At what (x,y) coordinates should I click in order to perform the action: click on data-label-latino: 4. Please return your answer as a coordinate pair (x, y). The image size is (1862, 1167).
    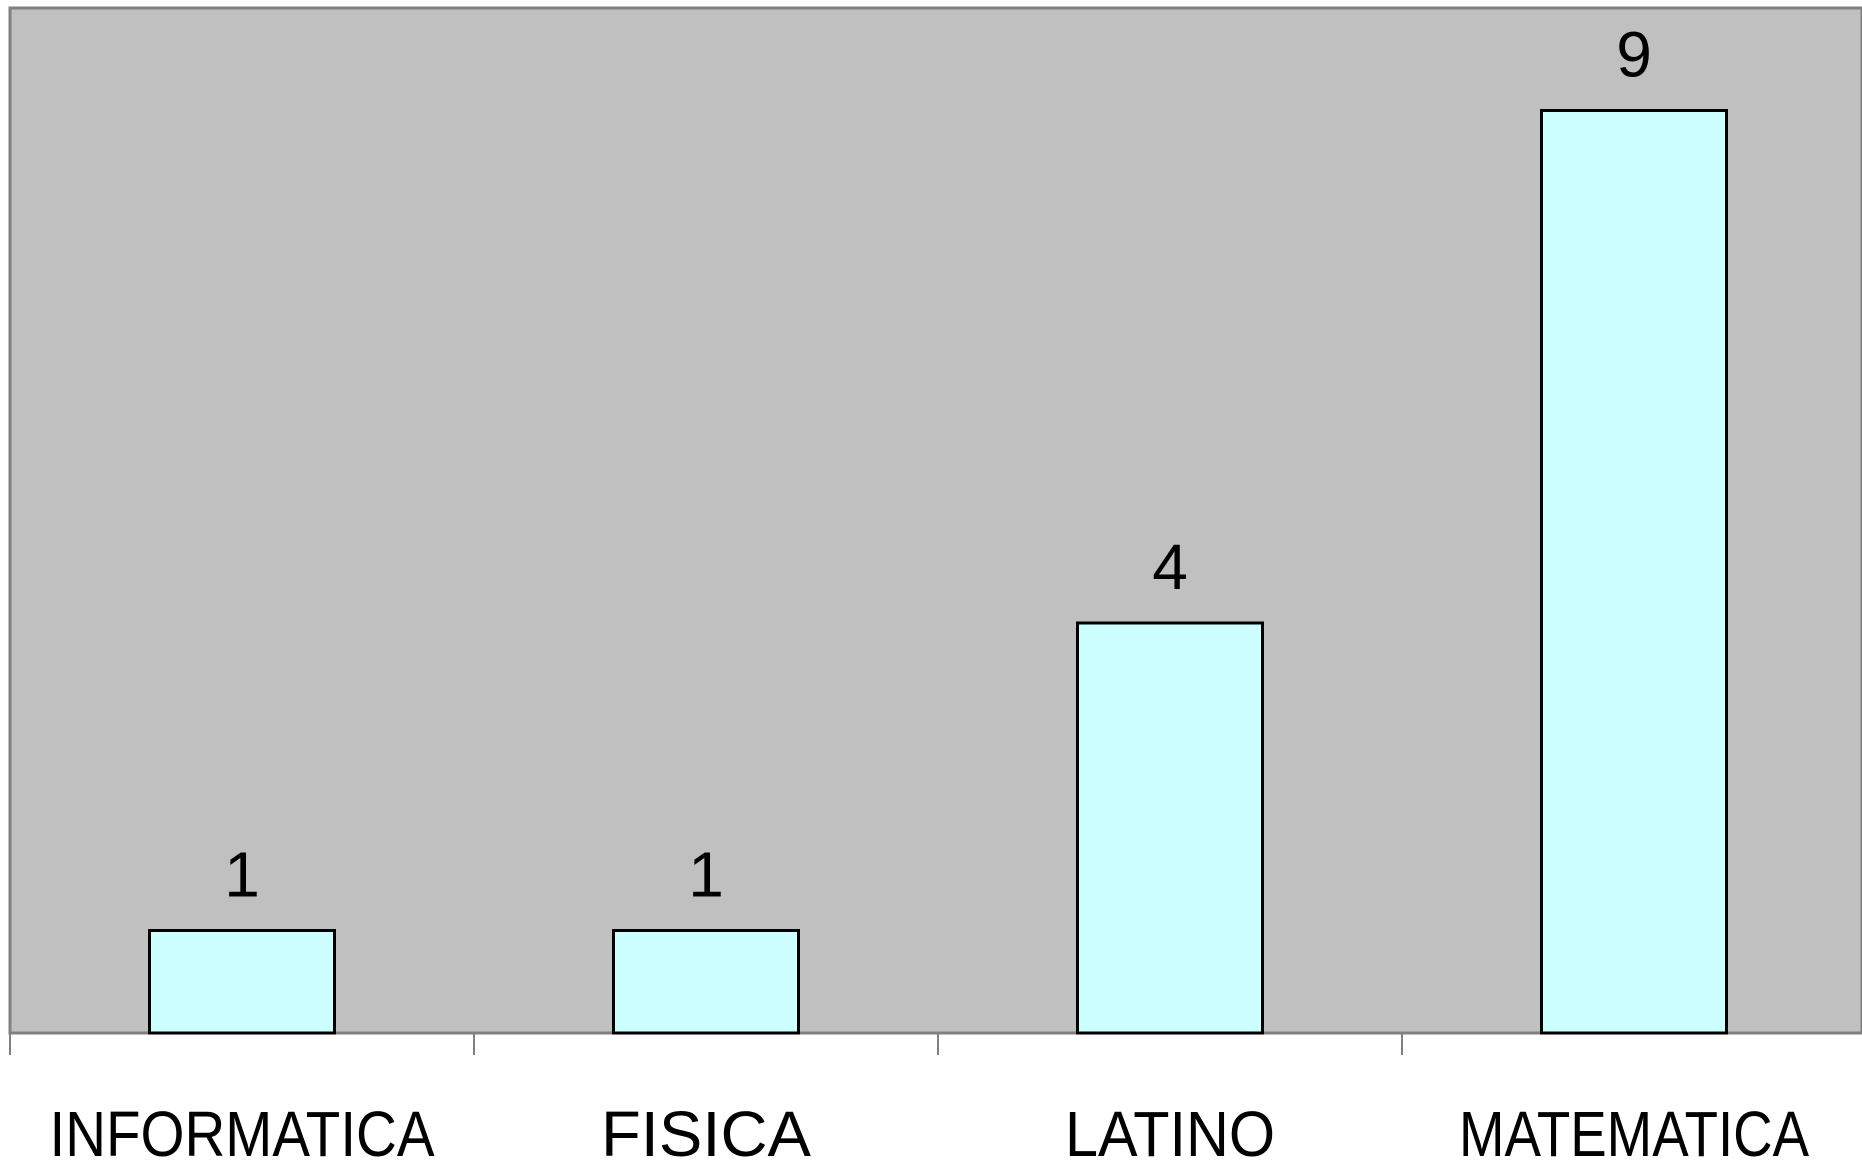
    Looking at the image, I should click on (1170, 567).